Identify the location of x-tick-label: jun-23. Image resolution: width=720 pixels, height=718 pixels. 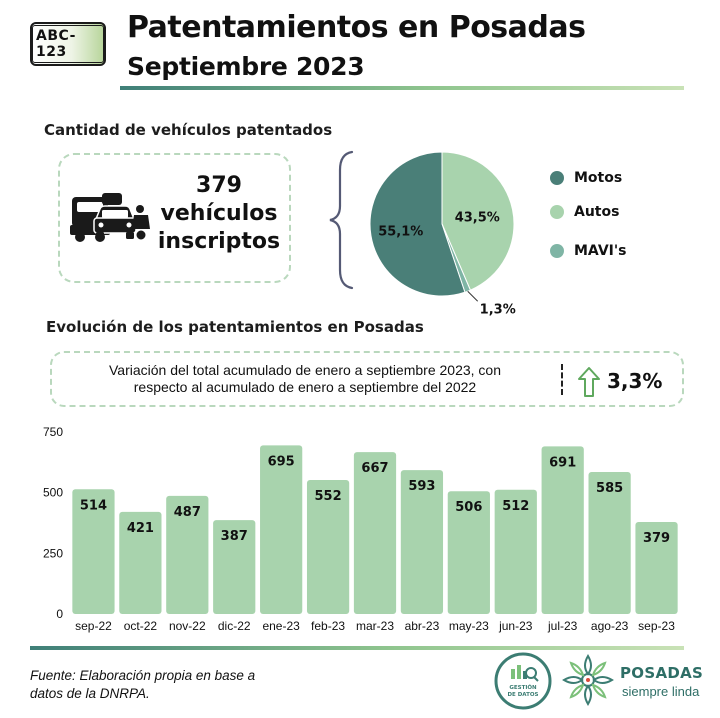
(515, 626).